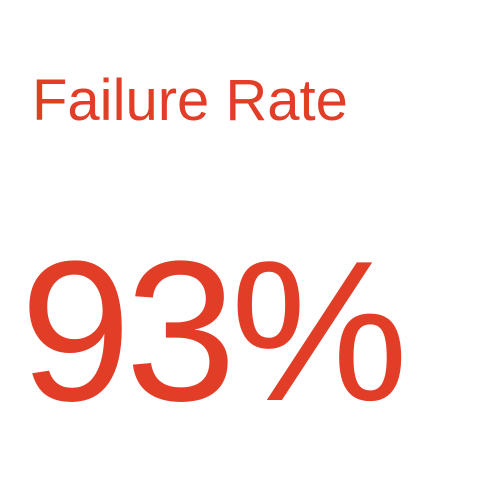 This screenshot has height=500, width=500. Describe the element at coordinates (190, 100) in the screenshot. I see `stat-label: Failure Rate` at that location.